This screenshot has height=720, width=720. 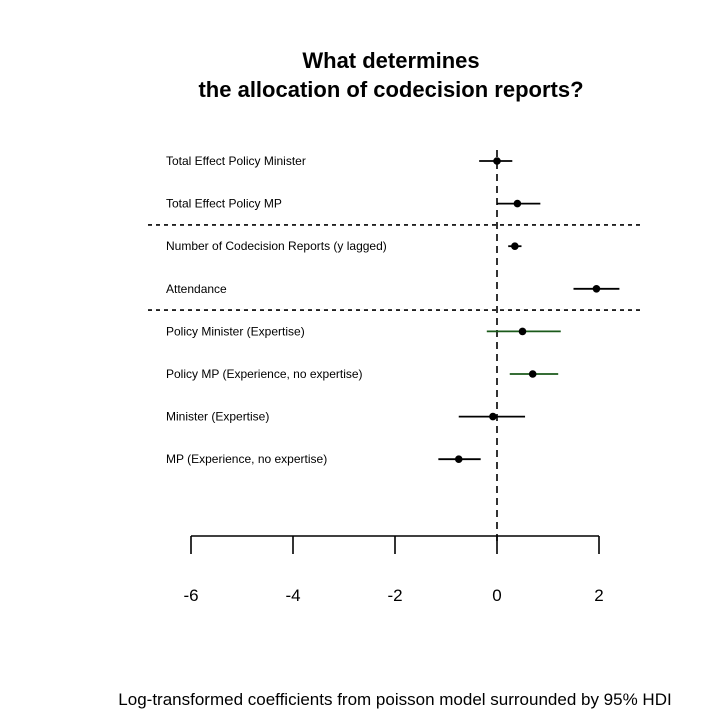 I want to click on x-tick-label: 0, so click(x=496, y=595).